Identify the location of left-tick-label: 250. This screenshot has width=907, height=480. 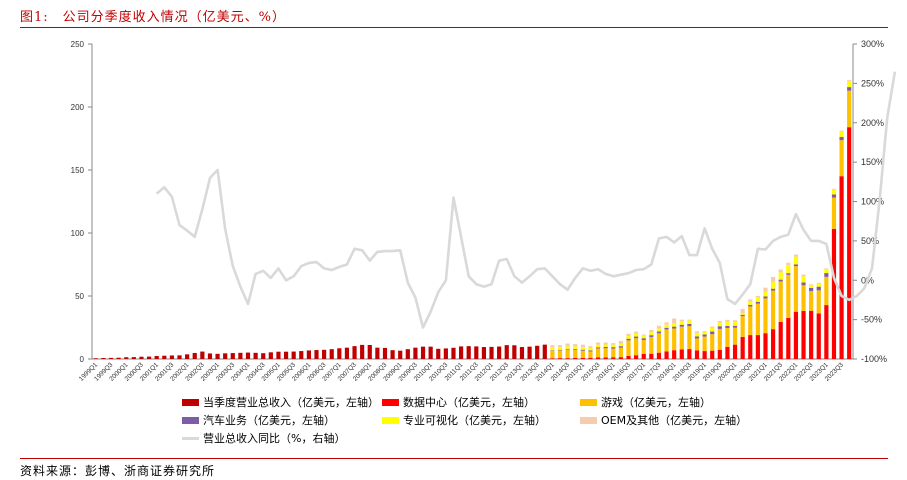
(78, 44).